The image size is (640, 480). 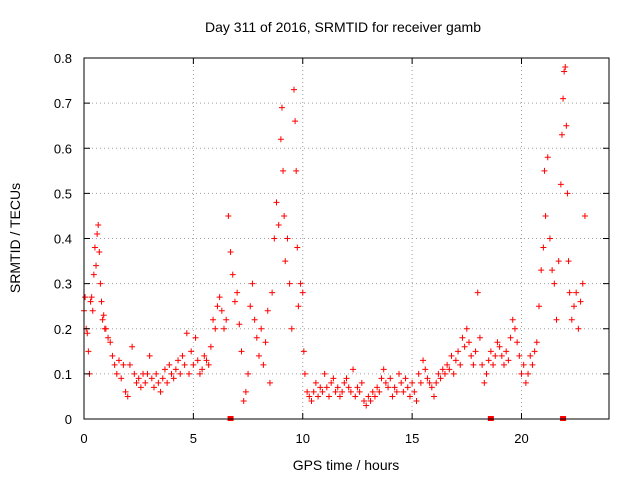 I want to click on y-axis-title: SRMTID / TECUs, so click(x=15, y=238).